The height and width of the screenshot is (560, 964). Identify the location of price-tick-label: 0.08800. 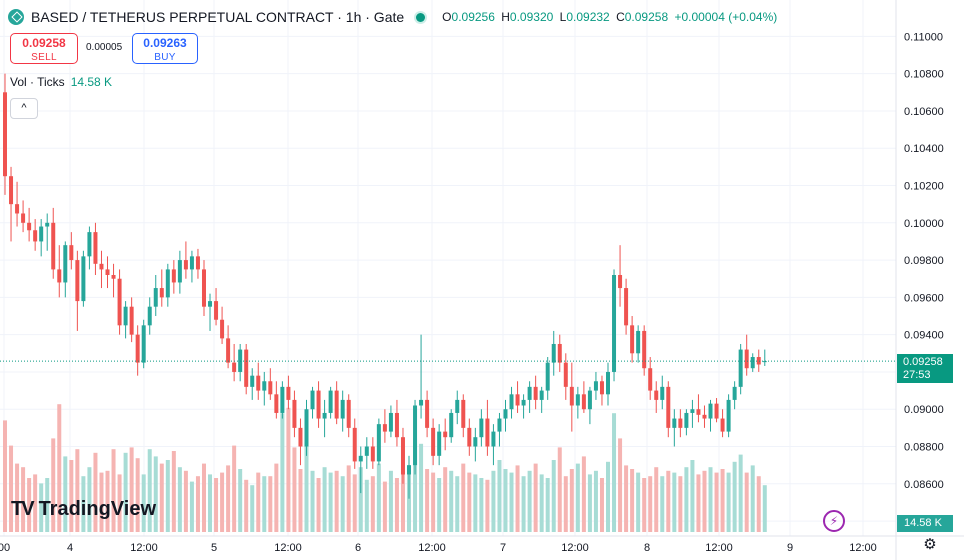
(924, 448).